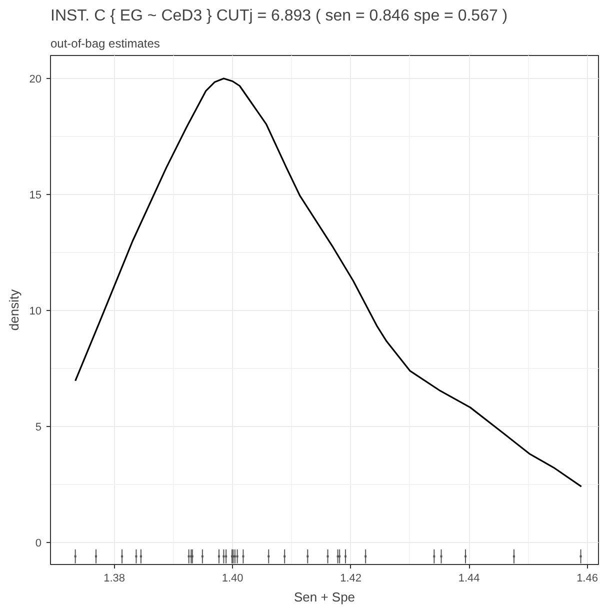 Image resolution: width=601 pixels, height=607 pixels. What do you see at coordinates (587, 578) in the screenshot?
I see `x-tick-label: 1.46` at bounding box center [587, 578].